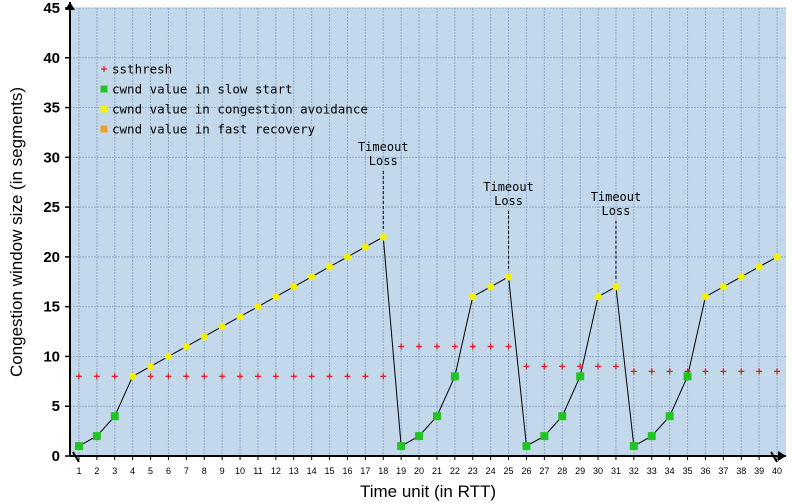 Image resolution: width=792 pixels, height=504 pixels. What do you see at coordinates (774, 457) in the screenshot?
I see `x-axis-end-mark` at bounding box center [774, 457].